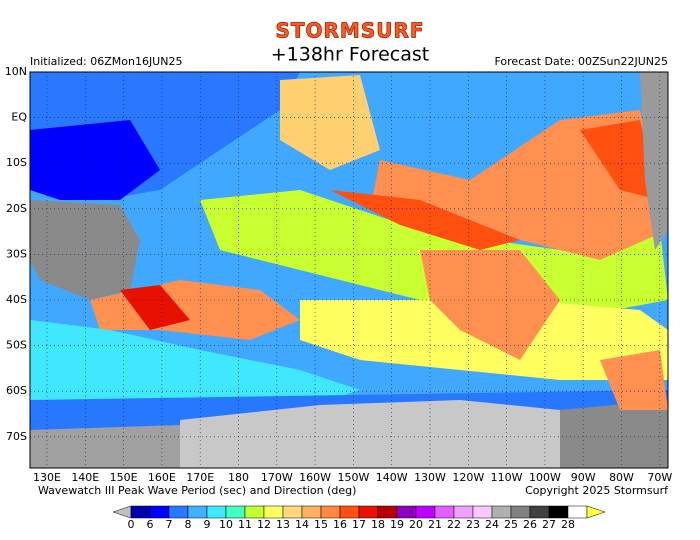  Describe the element at coordinates (359, 524) in the screenshot. I see `colorbar-label: 17` at that location.